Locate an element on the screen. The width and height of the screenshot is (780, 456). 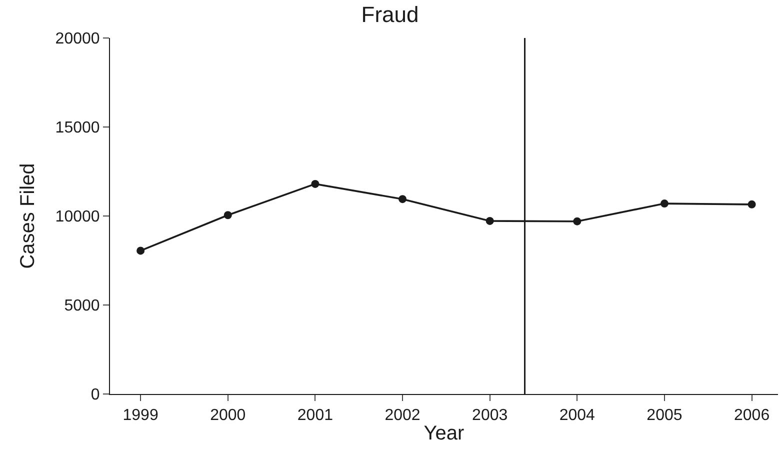
x-tick-label: 2001 is located at coordinates (315, 415).